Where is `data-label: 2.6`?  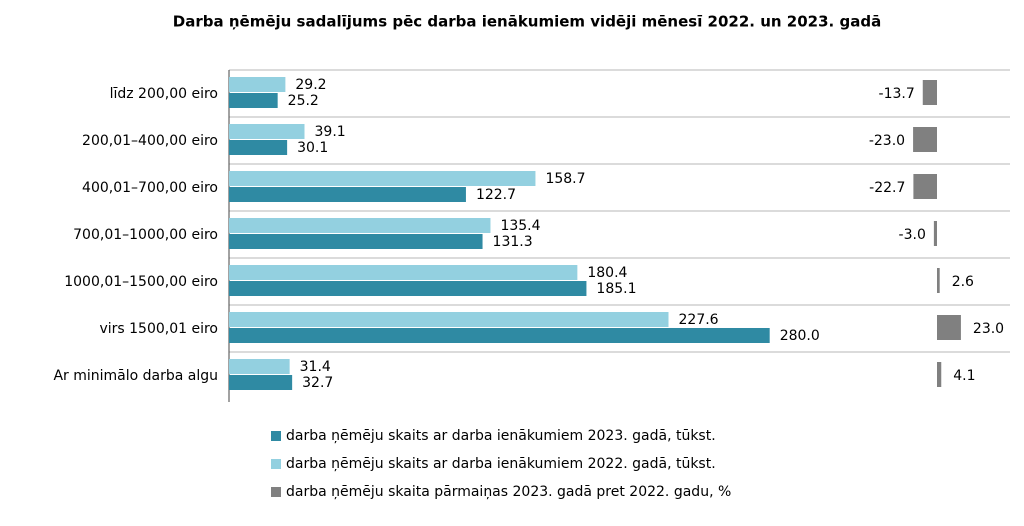 data-label: 2.6 is located at coordinates (963, 282).